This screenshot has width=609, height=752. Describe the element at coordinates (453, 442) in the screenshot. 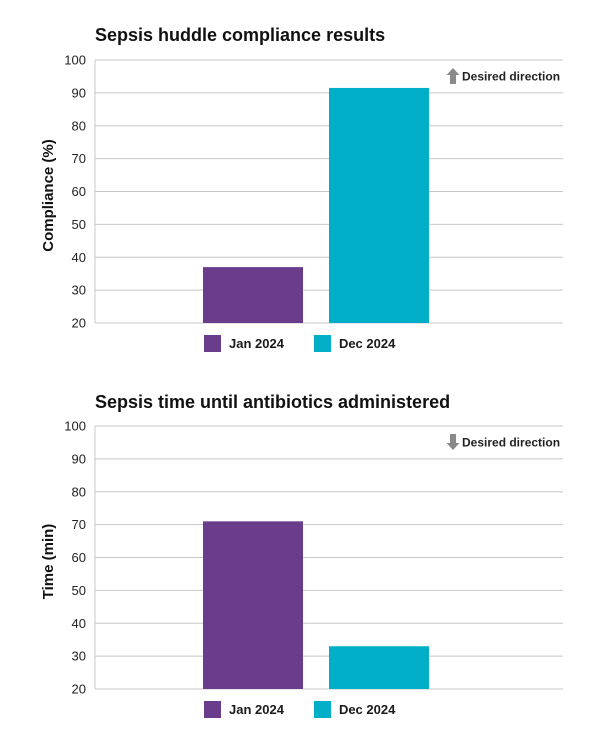

I see `down-arrow-icon` at that location.